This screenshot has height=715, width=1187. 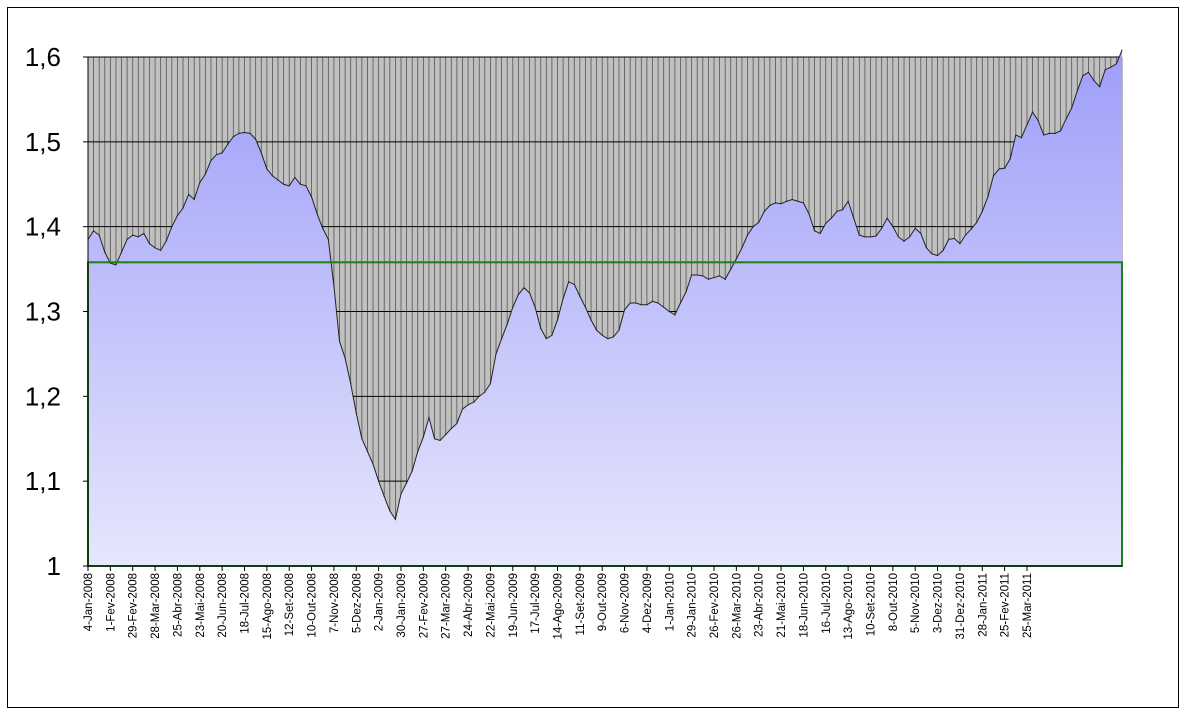 I want to click on x-tick-label: 10-Set-2010, so click(x=871, y=604).